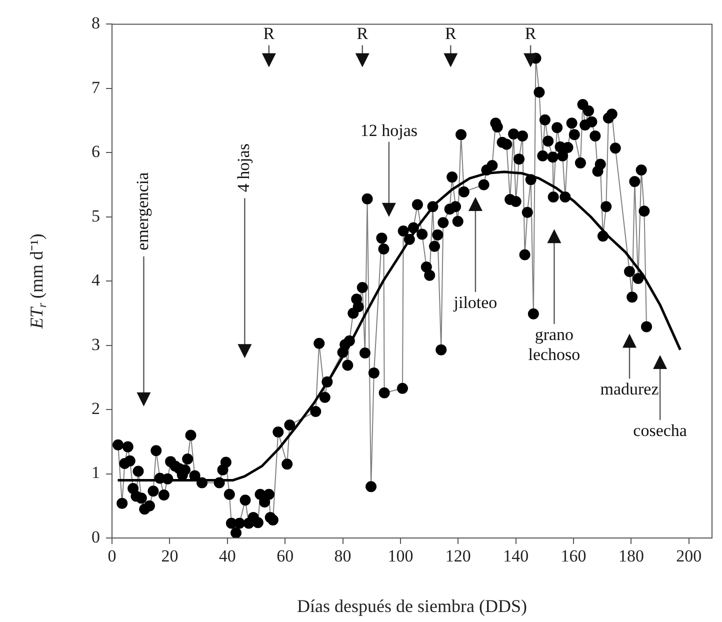 The image size is (722, 622). I want to click on x-tick-label: 60, so click(285, 556).